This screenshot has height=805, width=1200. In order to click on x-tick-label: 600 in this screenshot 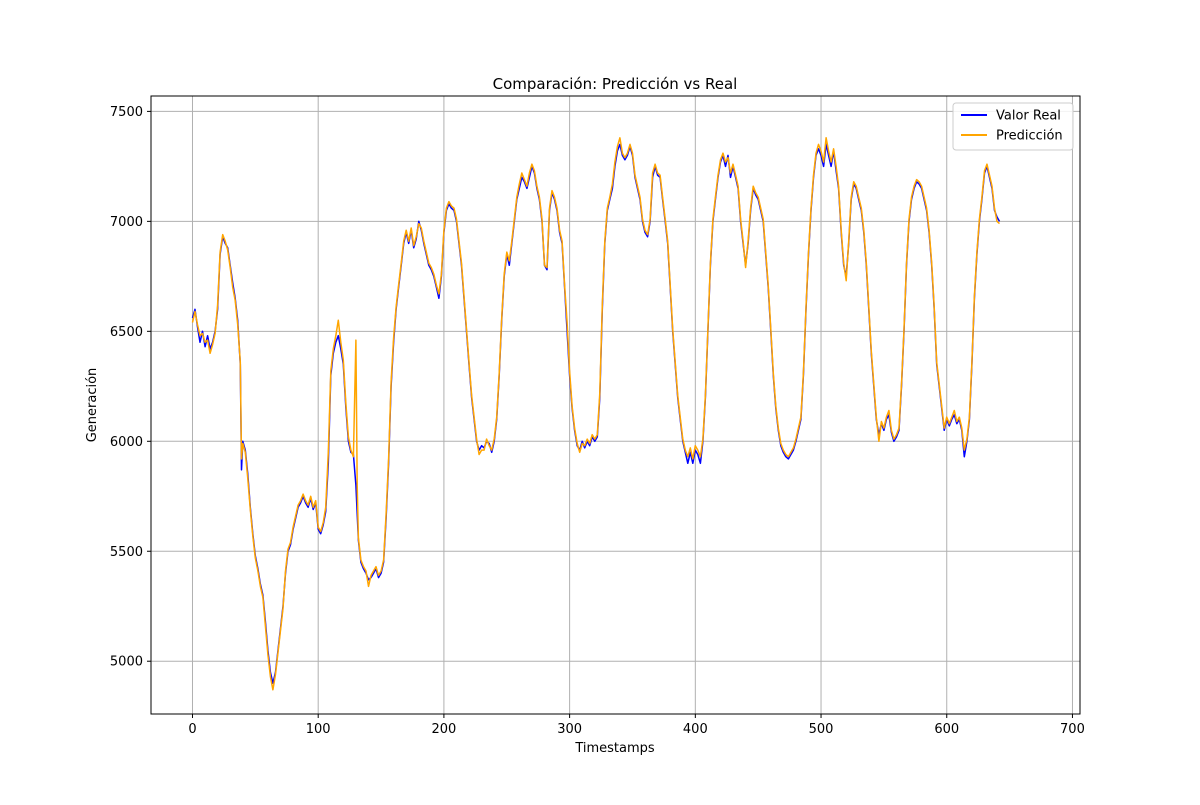, I will do `click(946, 729)`.